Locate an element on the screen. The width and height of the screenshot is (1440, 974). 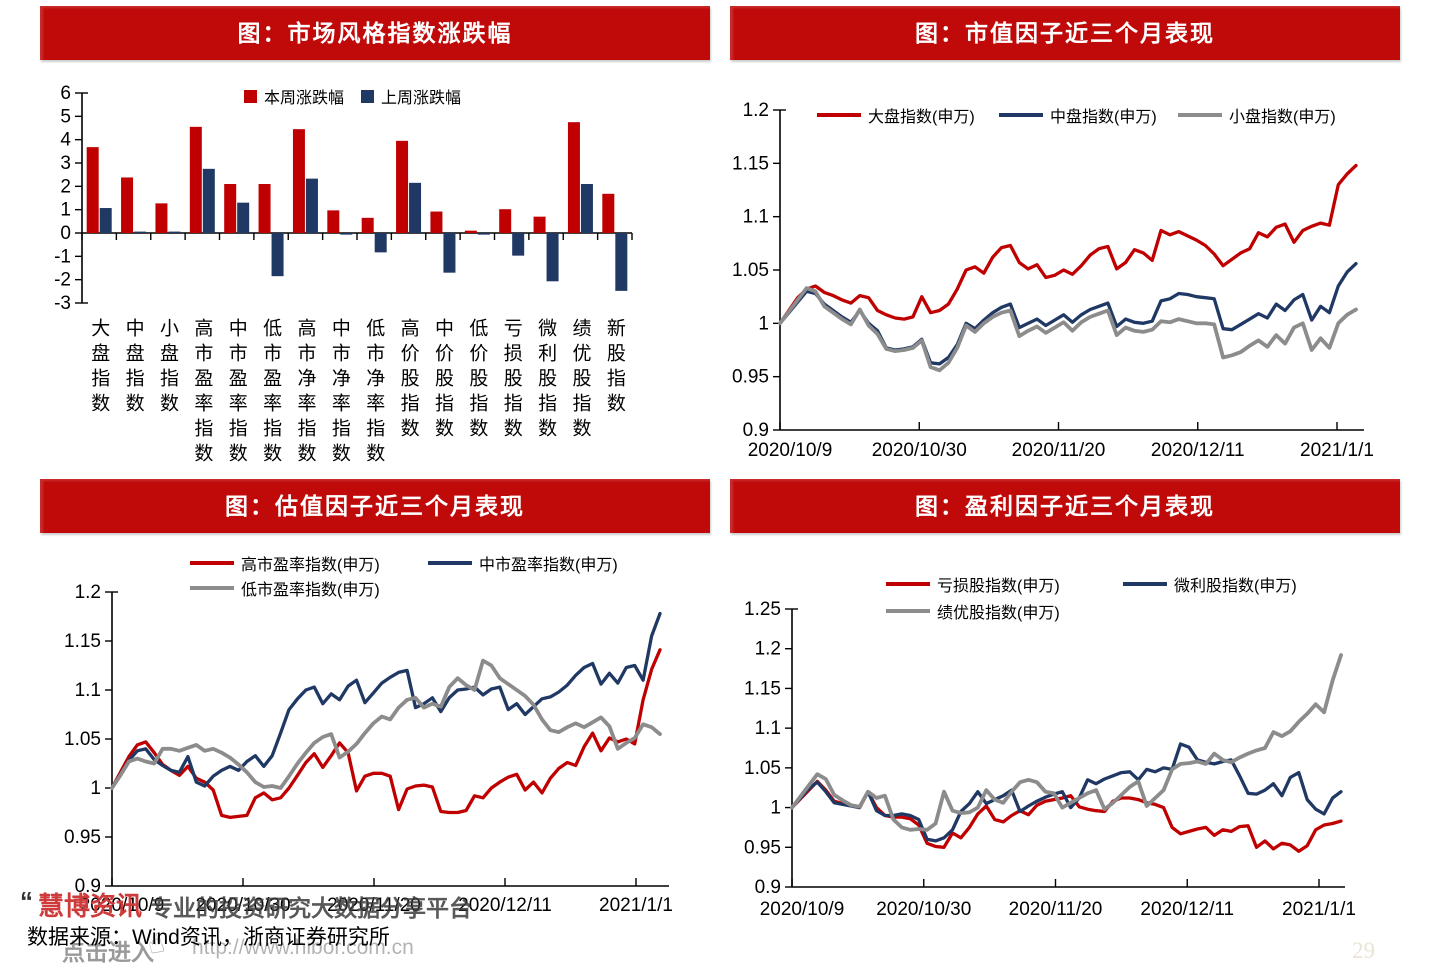
legend-item: 绩优股指数(申万) is located at coordinates (973, 611).